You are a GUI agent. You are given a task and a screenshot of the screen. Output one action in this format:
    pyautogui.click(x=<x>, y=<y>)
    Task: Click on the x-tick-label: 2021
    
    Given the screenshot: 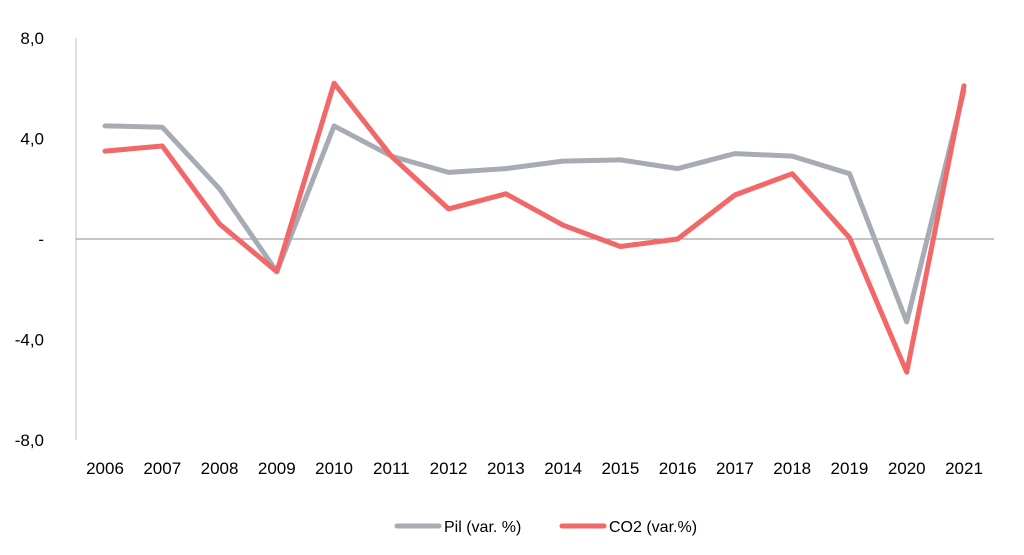 What is the action you would take?
    pyautogui.click(x=964, y=468)
    